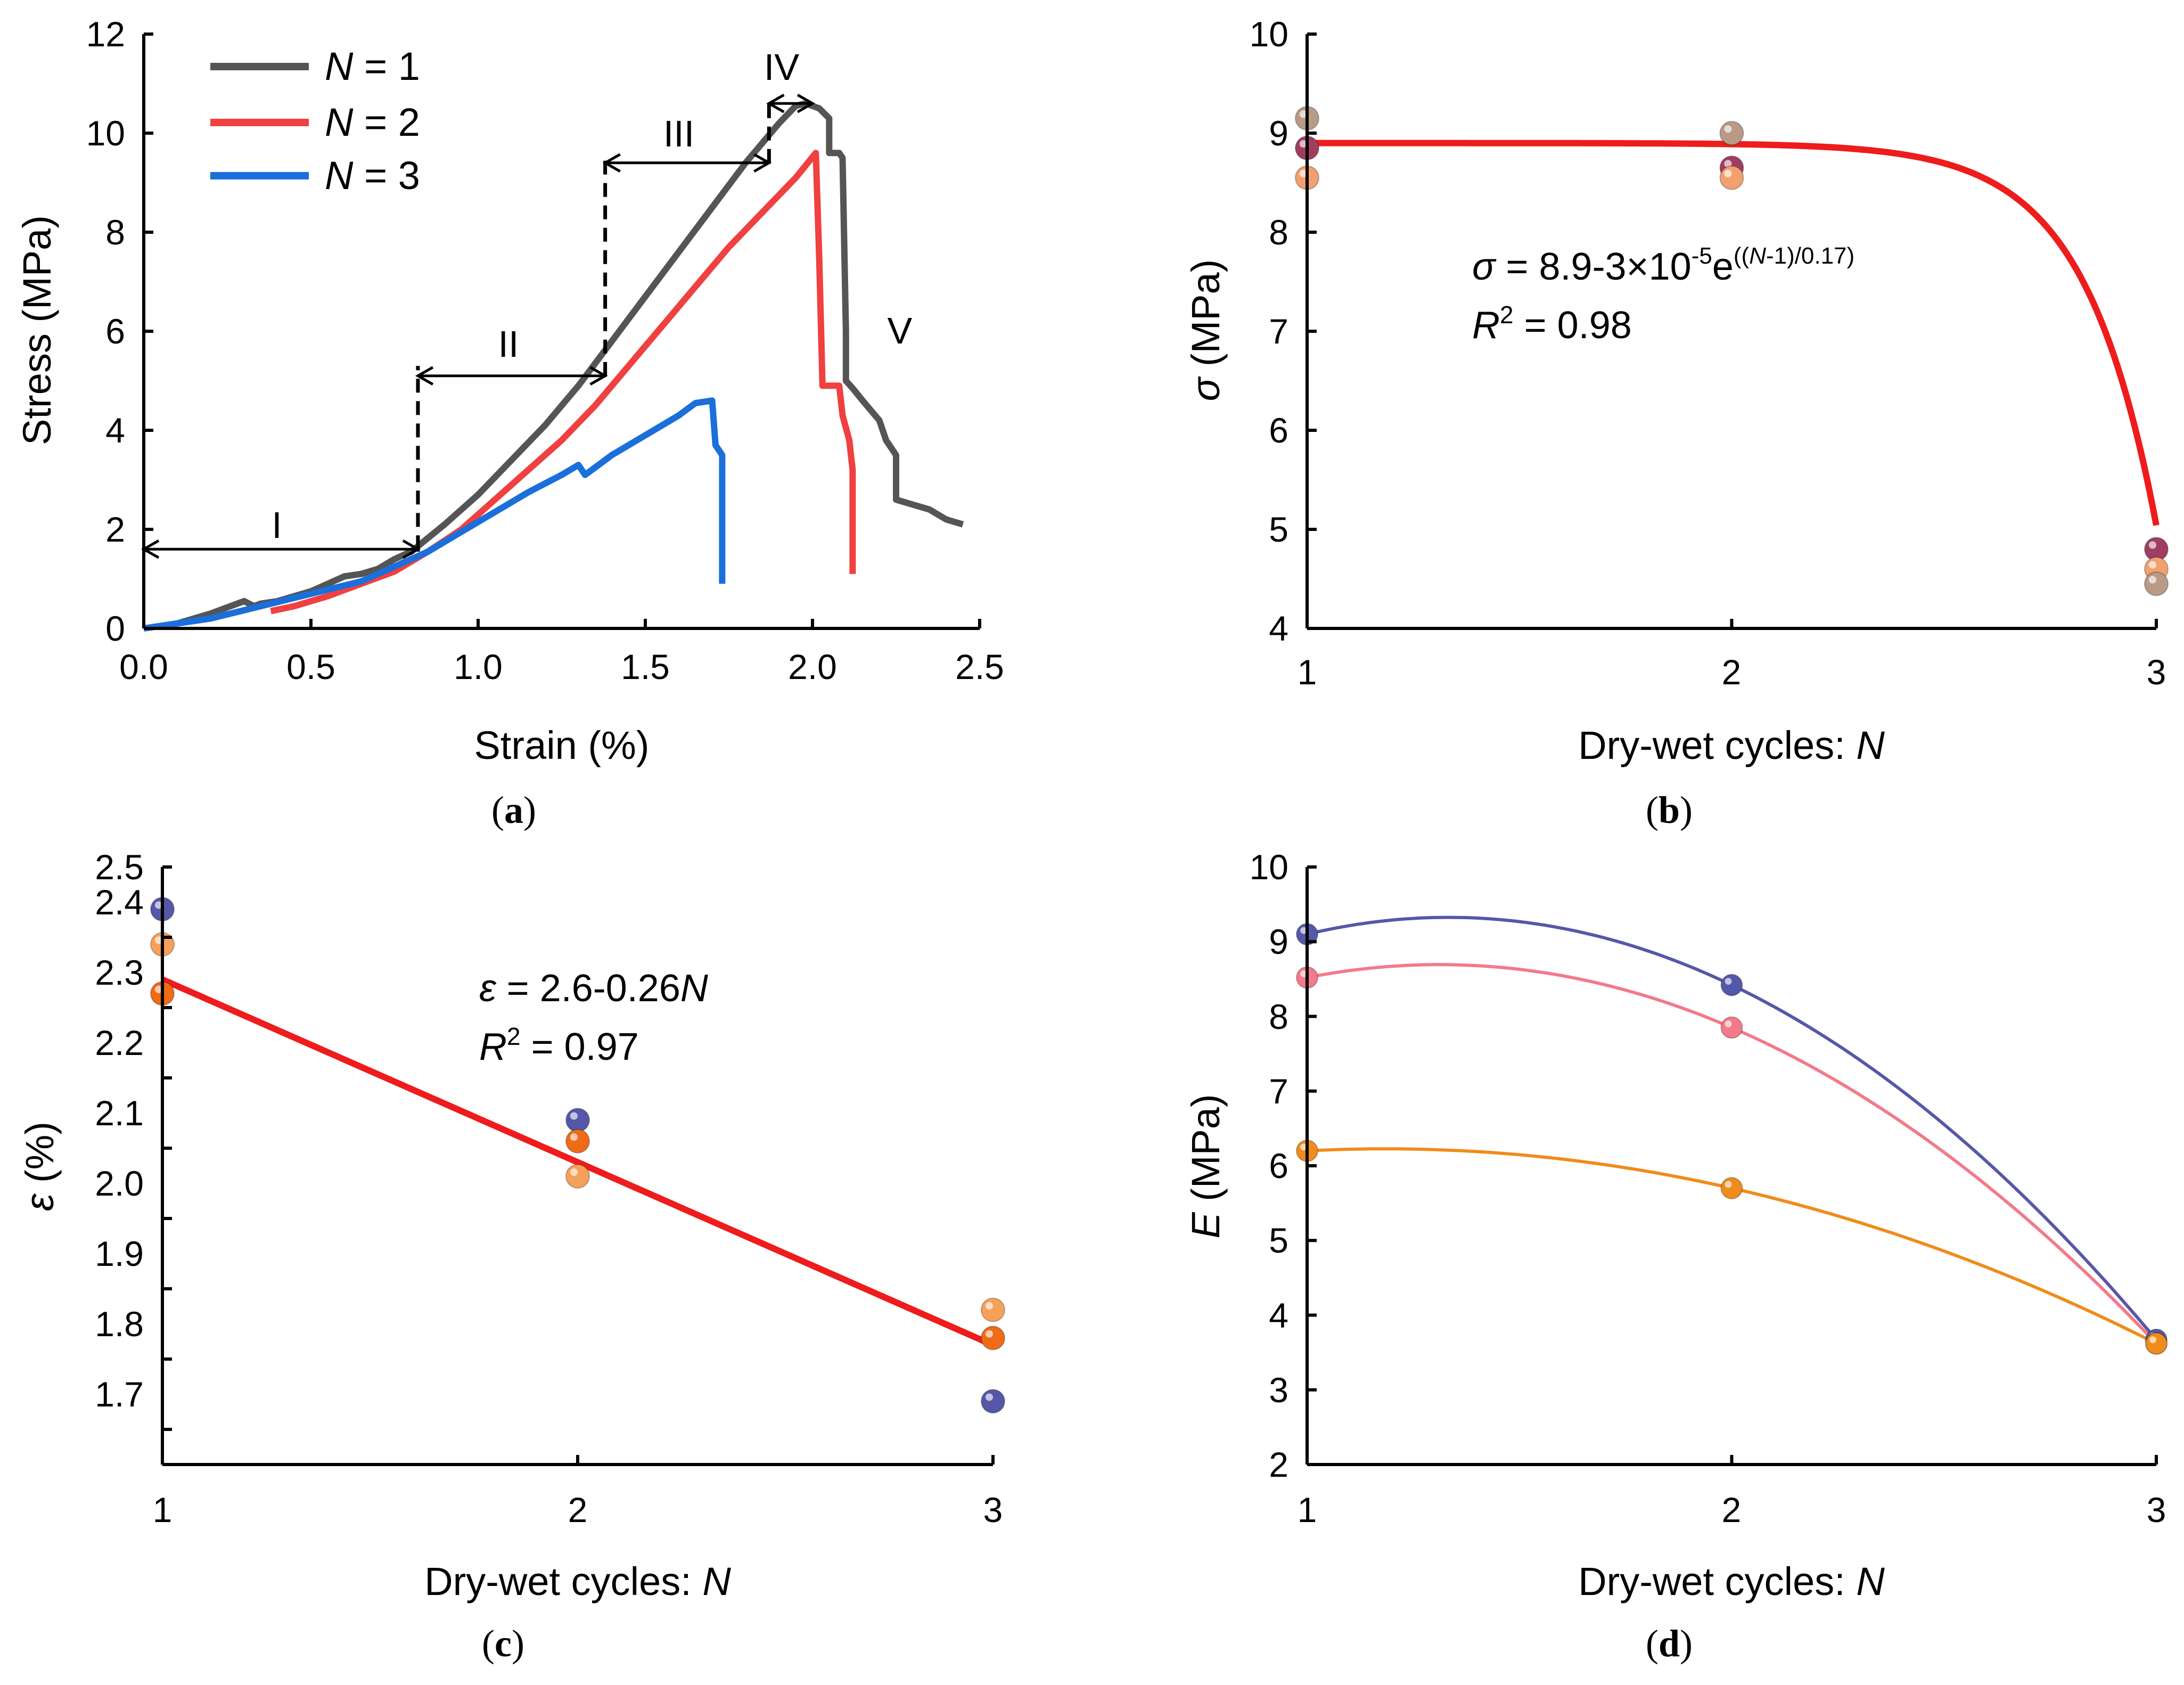 Image resolution: width=2184 pixels, height=1685 pixels. Describe the element at coordinates (1278, 1165) in the screenshot. I see `panel-d-y-tick-label: 6` at that location.